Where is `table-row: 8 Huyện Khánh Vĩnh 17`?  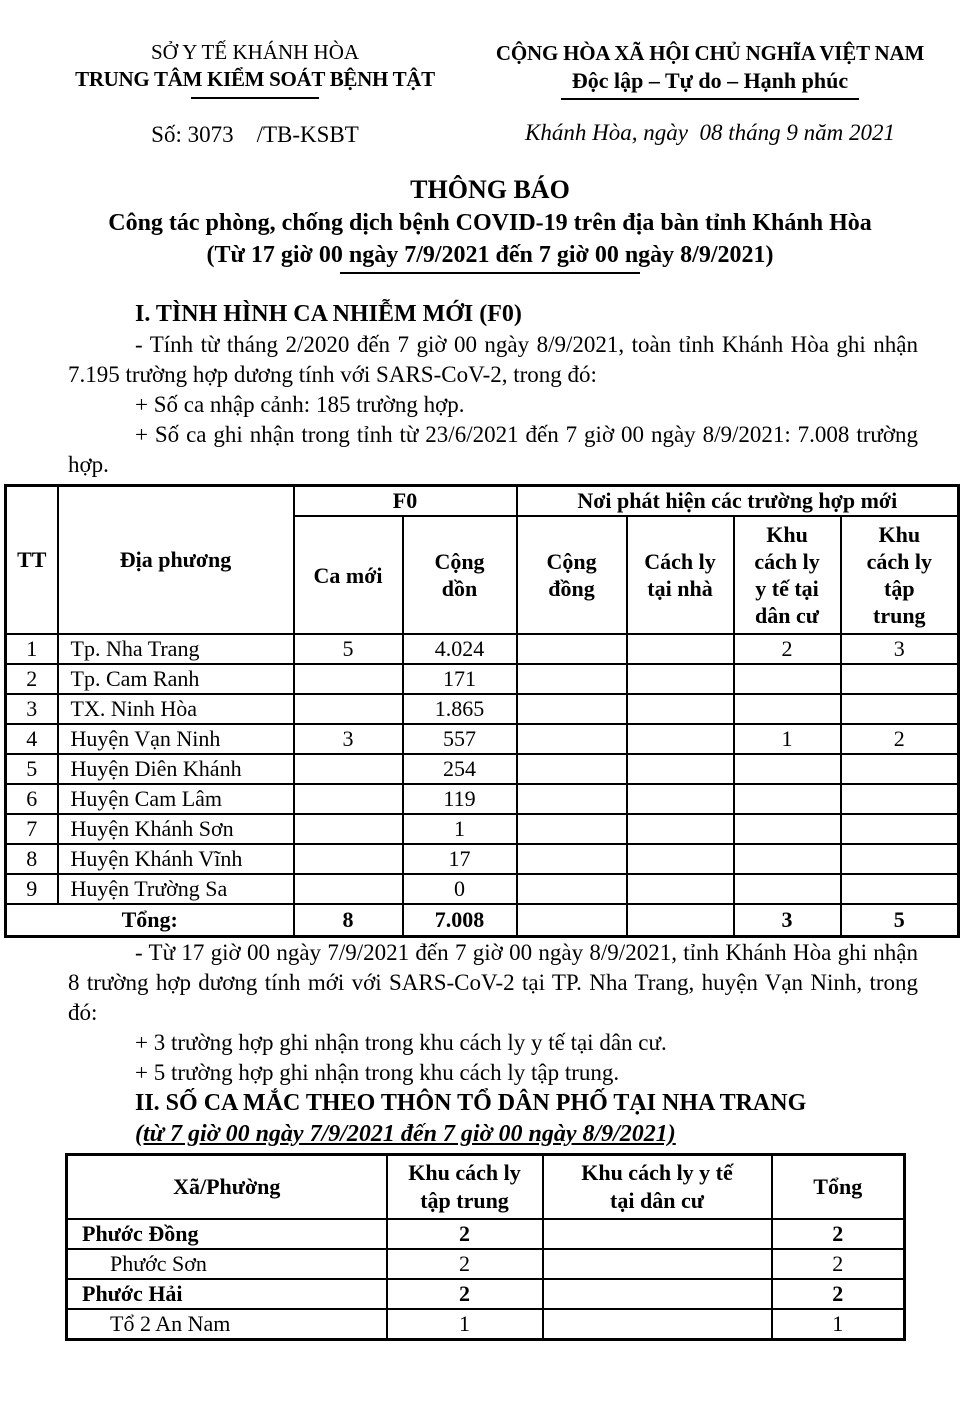 table-row: 8 Huyện Khánh Vĩnh 17 is located at coordinates (482, 859).